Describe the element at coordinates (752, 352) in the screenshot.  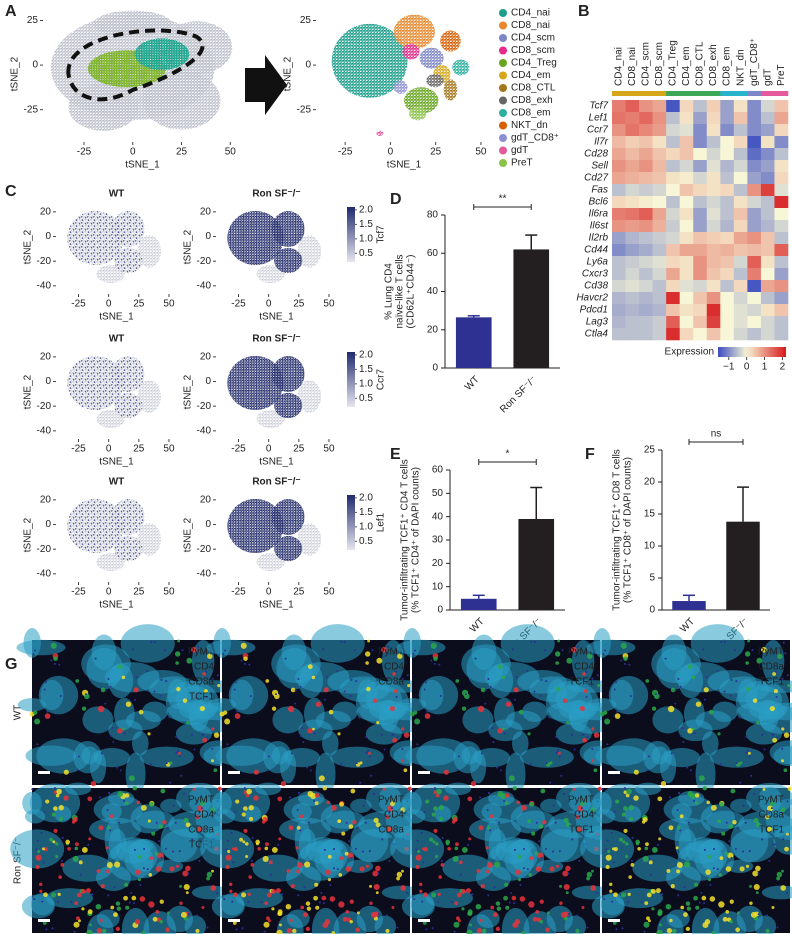
I see `colorbar` at that location.